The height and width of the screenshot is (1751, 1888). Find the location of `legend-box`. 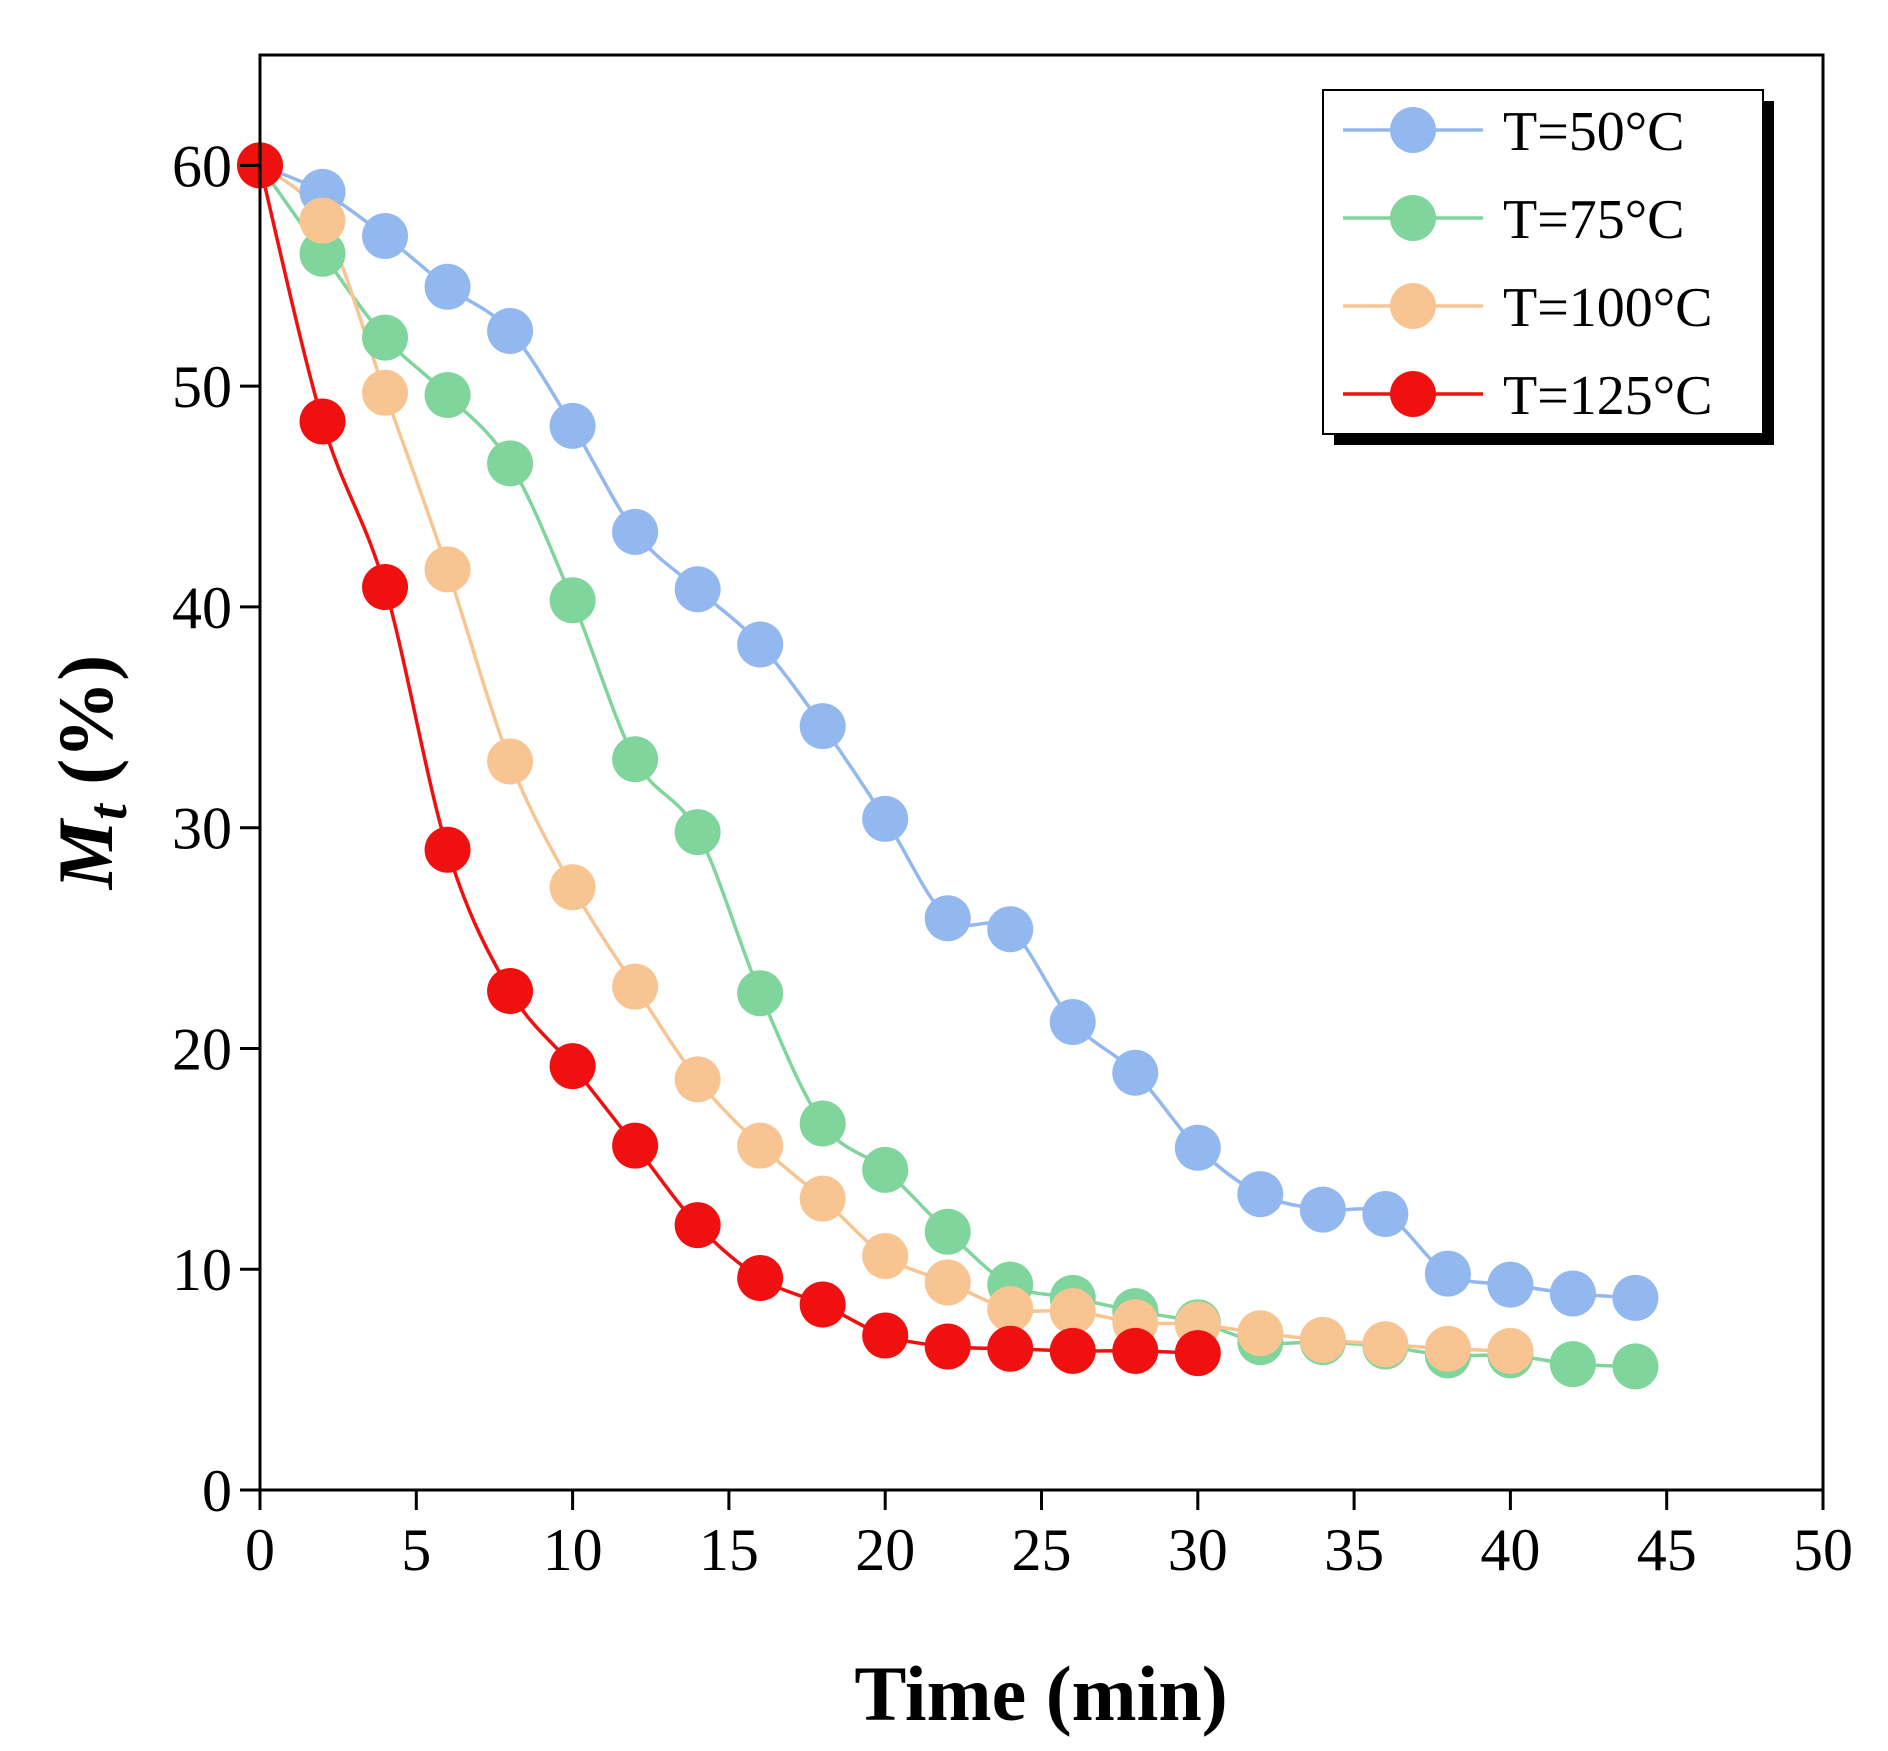

legend-box is located at coordinates (1543, 262).